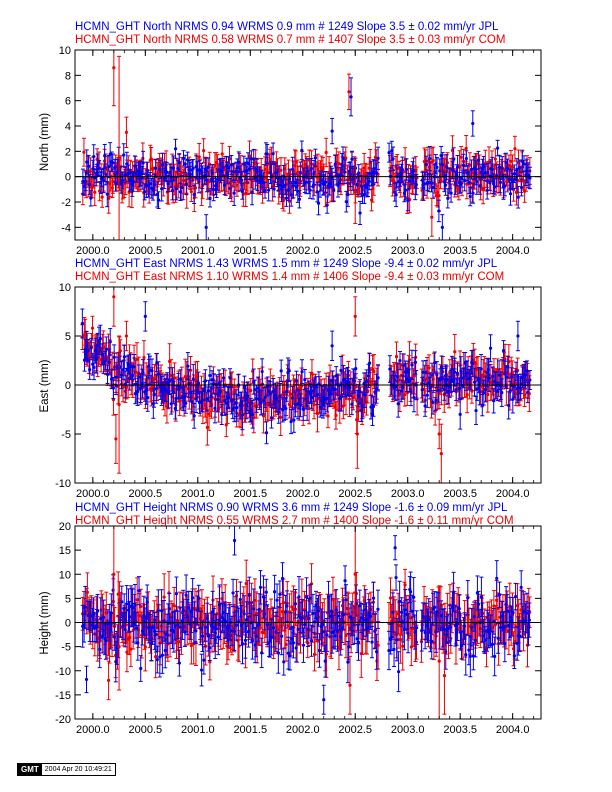 The height and width of the screenshot is (792, 612). What do you see at coordinates (198, 251) in the screenshot?
I see `north-xtick-label: 2001.0` at bounding box center [198, 251].